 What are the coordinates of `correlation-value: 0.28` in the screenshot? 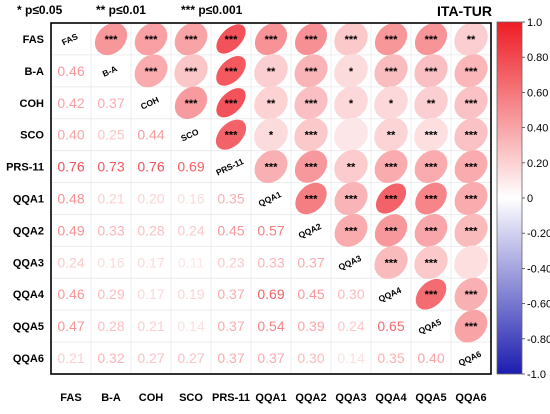 It's located at (150, 230).